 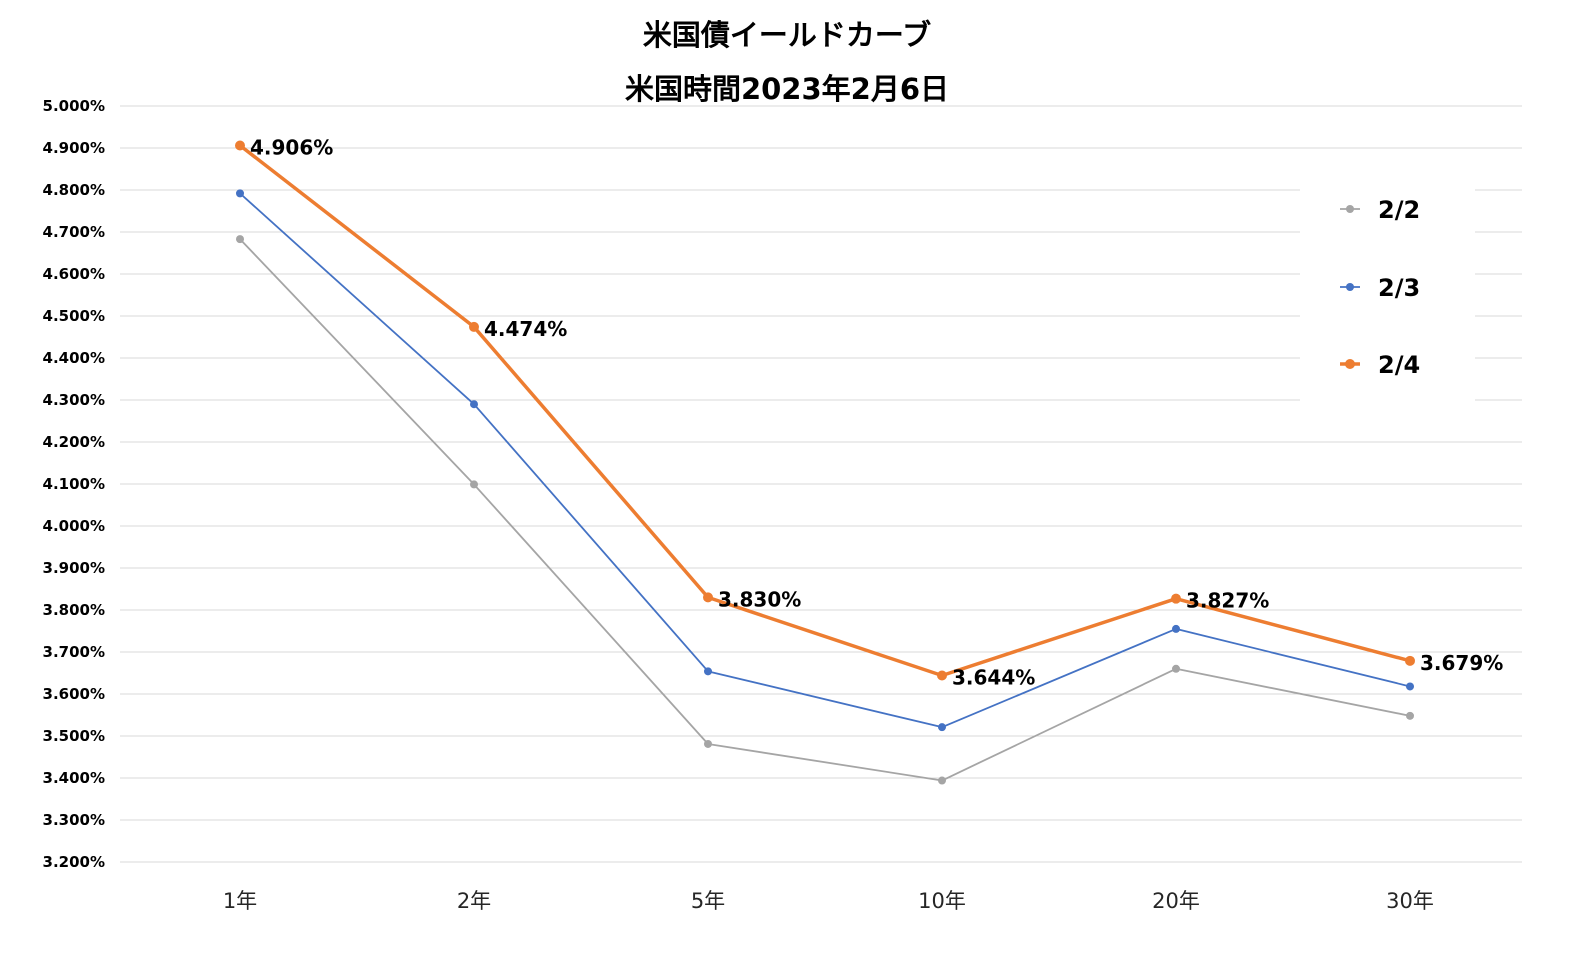 I want to click on data-label: 3.827%, so click(x=1227, y=601).